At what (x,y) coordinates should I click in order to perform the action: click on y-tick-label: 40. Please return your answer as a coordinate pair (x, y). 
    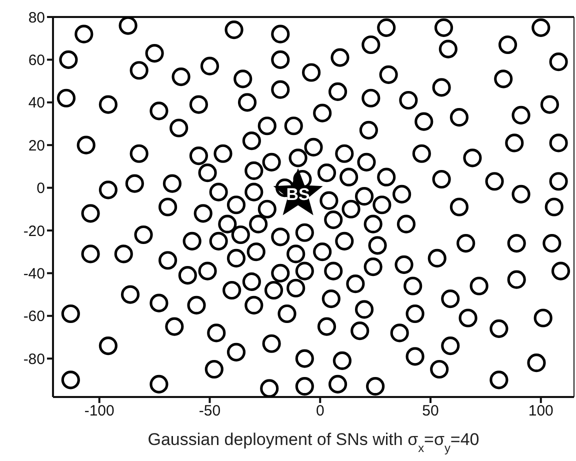
    Looking at the image, I should click on (36, 103).